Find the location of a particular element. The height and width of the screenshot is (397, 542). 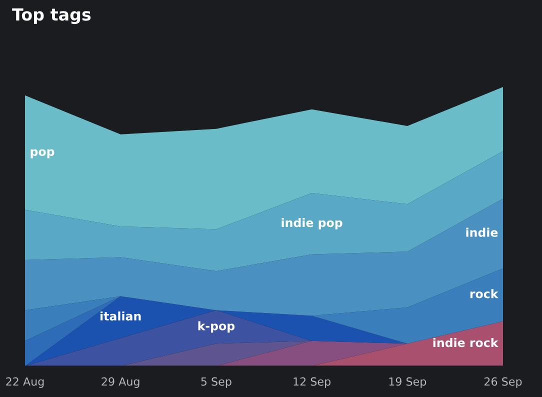

chart-title: Top tags is located at coordinates (51, 16).